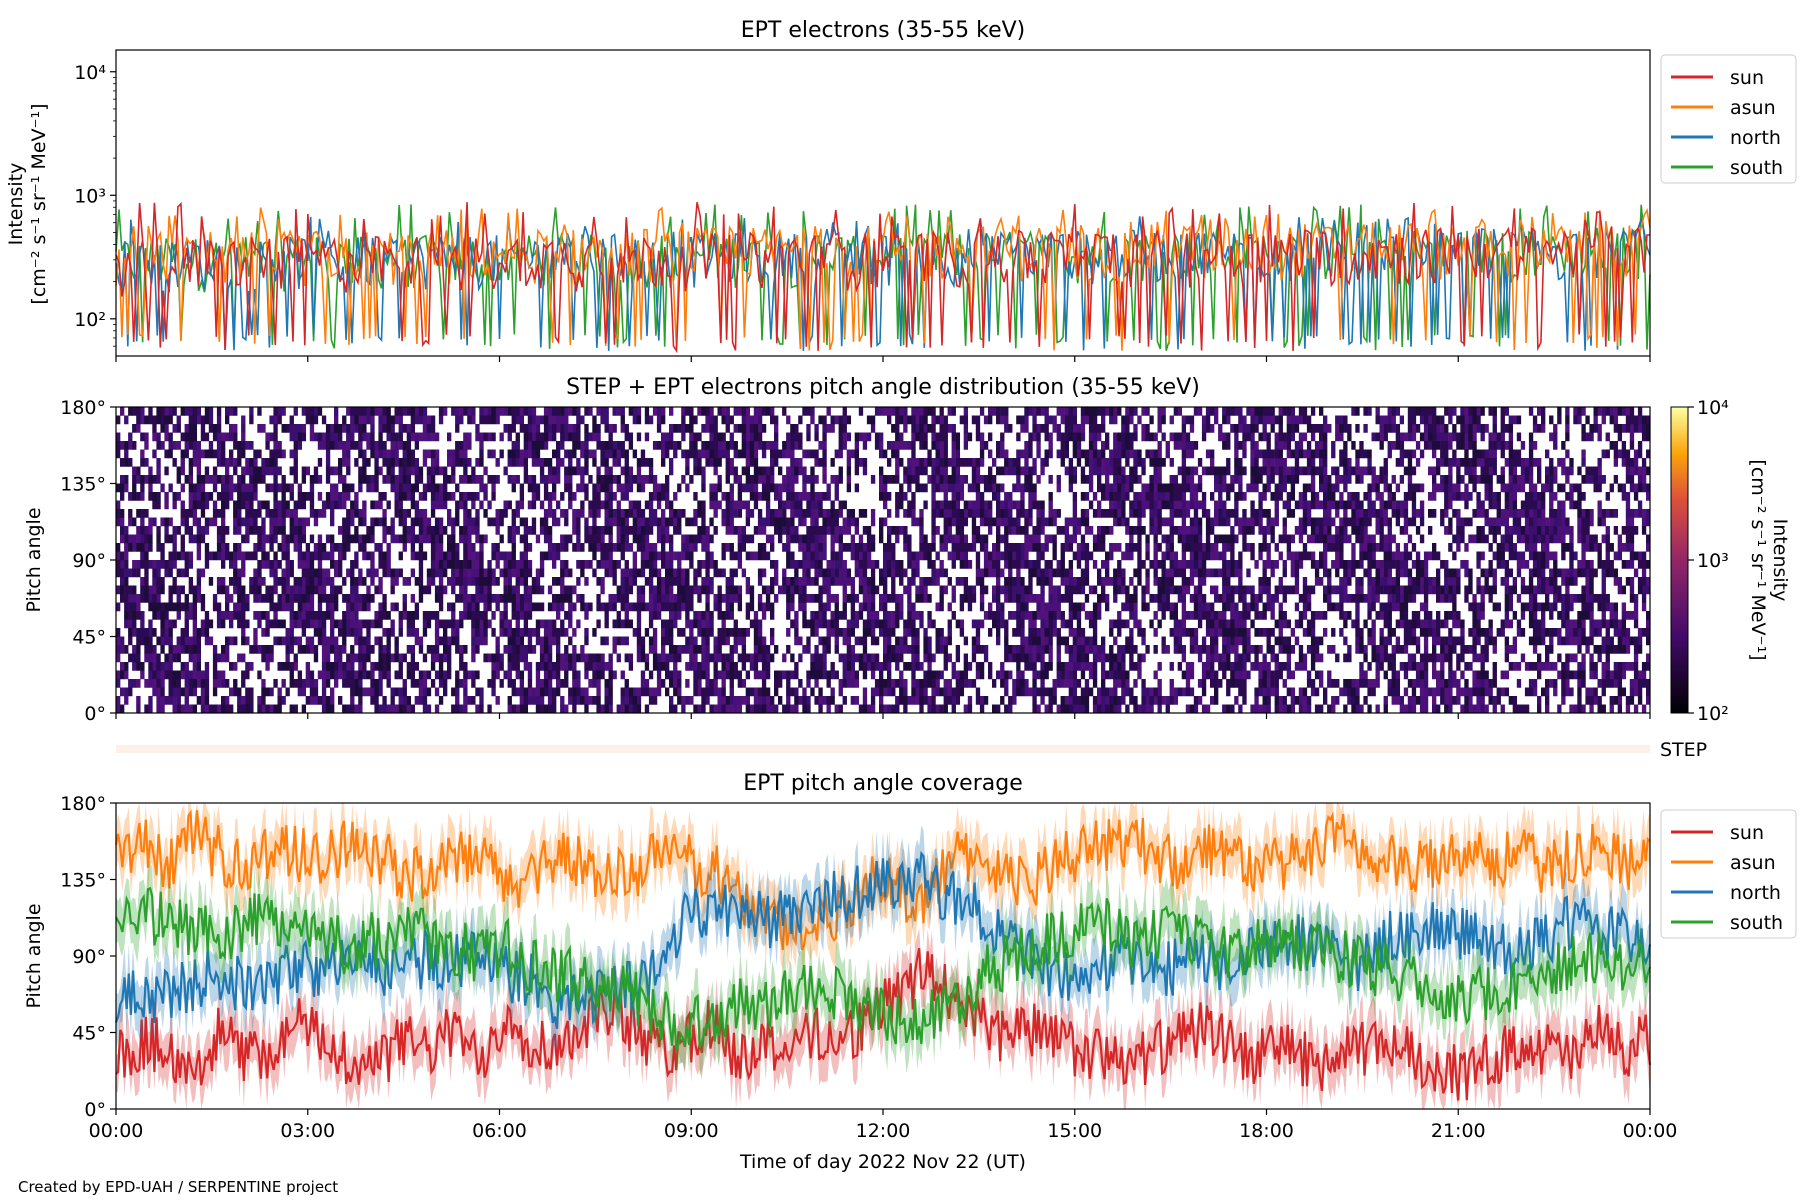  Describe the element at coordinates (89, 1034) in the screenshot. I see `p3-ytick-label-1: 45°` at that location.